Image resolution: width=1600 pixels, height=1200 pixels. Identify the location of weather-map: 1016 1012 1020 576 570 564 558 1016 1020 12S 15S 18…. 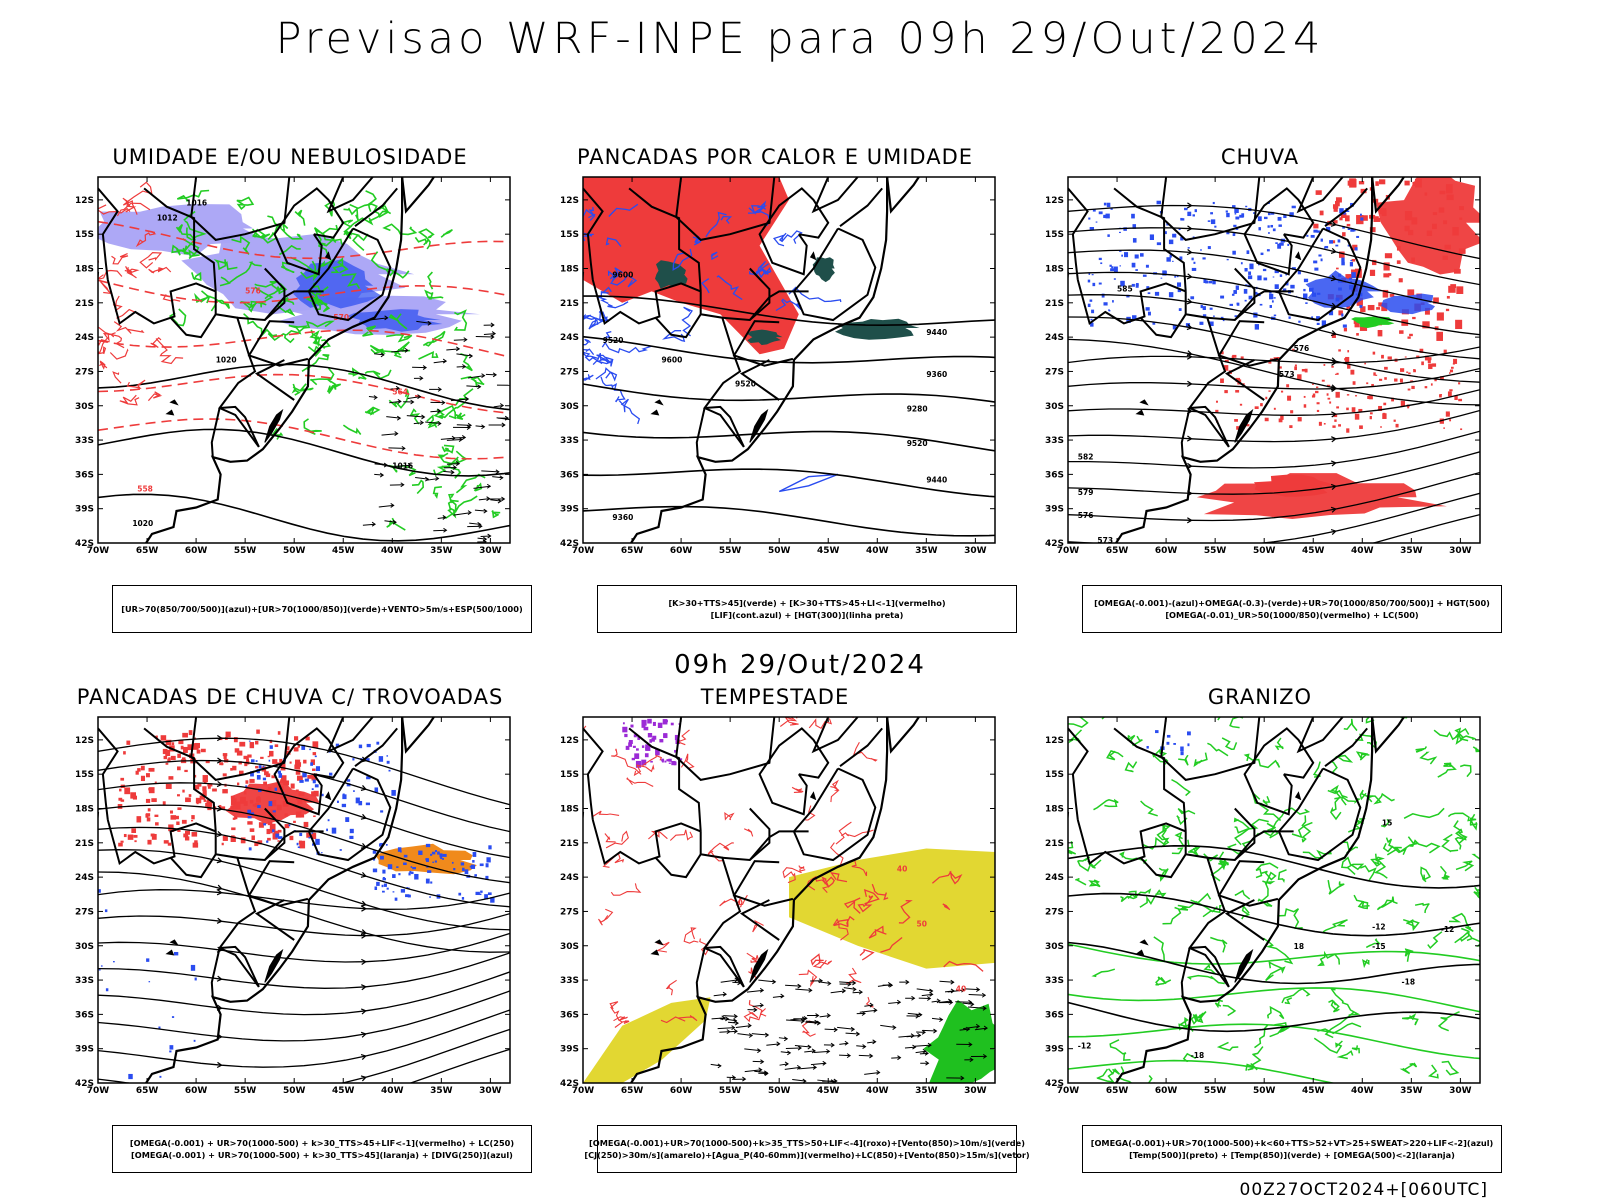
(293, 366).